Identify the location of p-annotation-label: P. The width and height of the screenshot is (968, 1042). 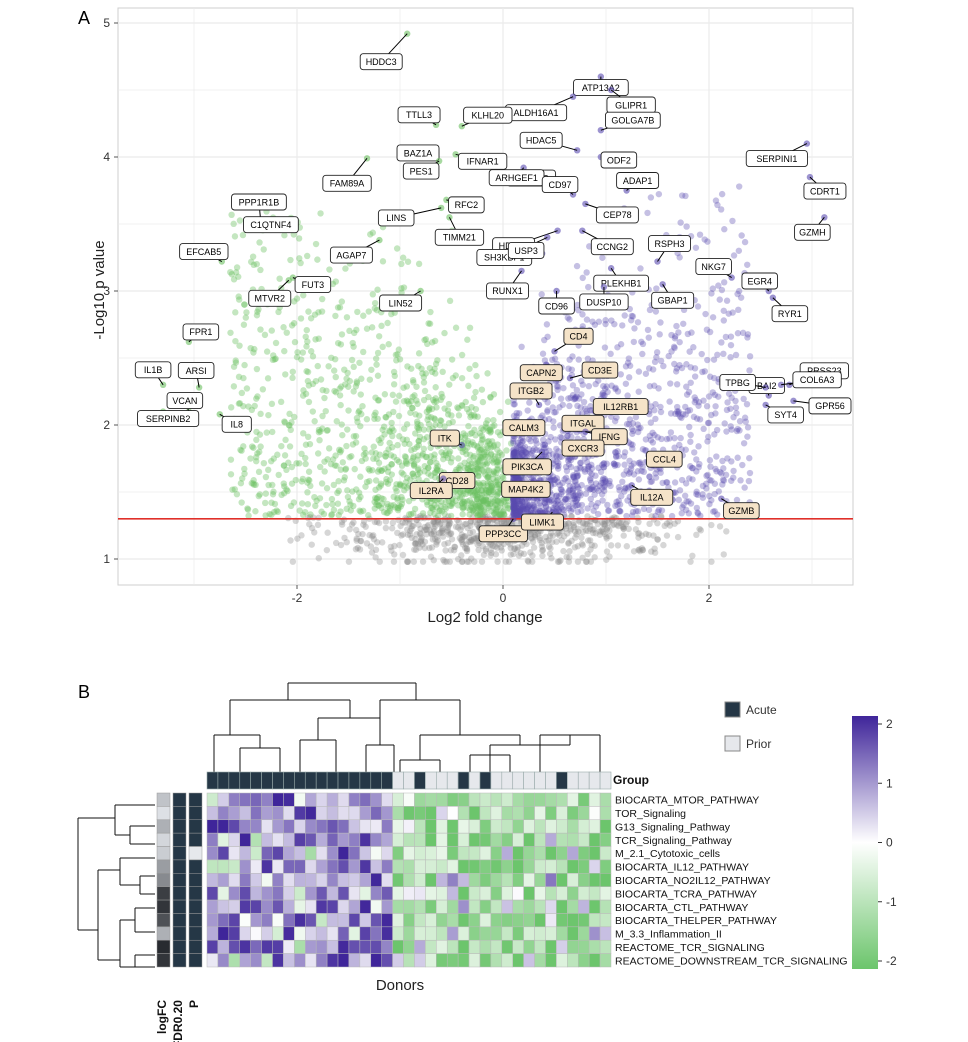
(194, 1004).